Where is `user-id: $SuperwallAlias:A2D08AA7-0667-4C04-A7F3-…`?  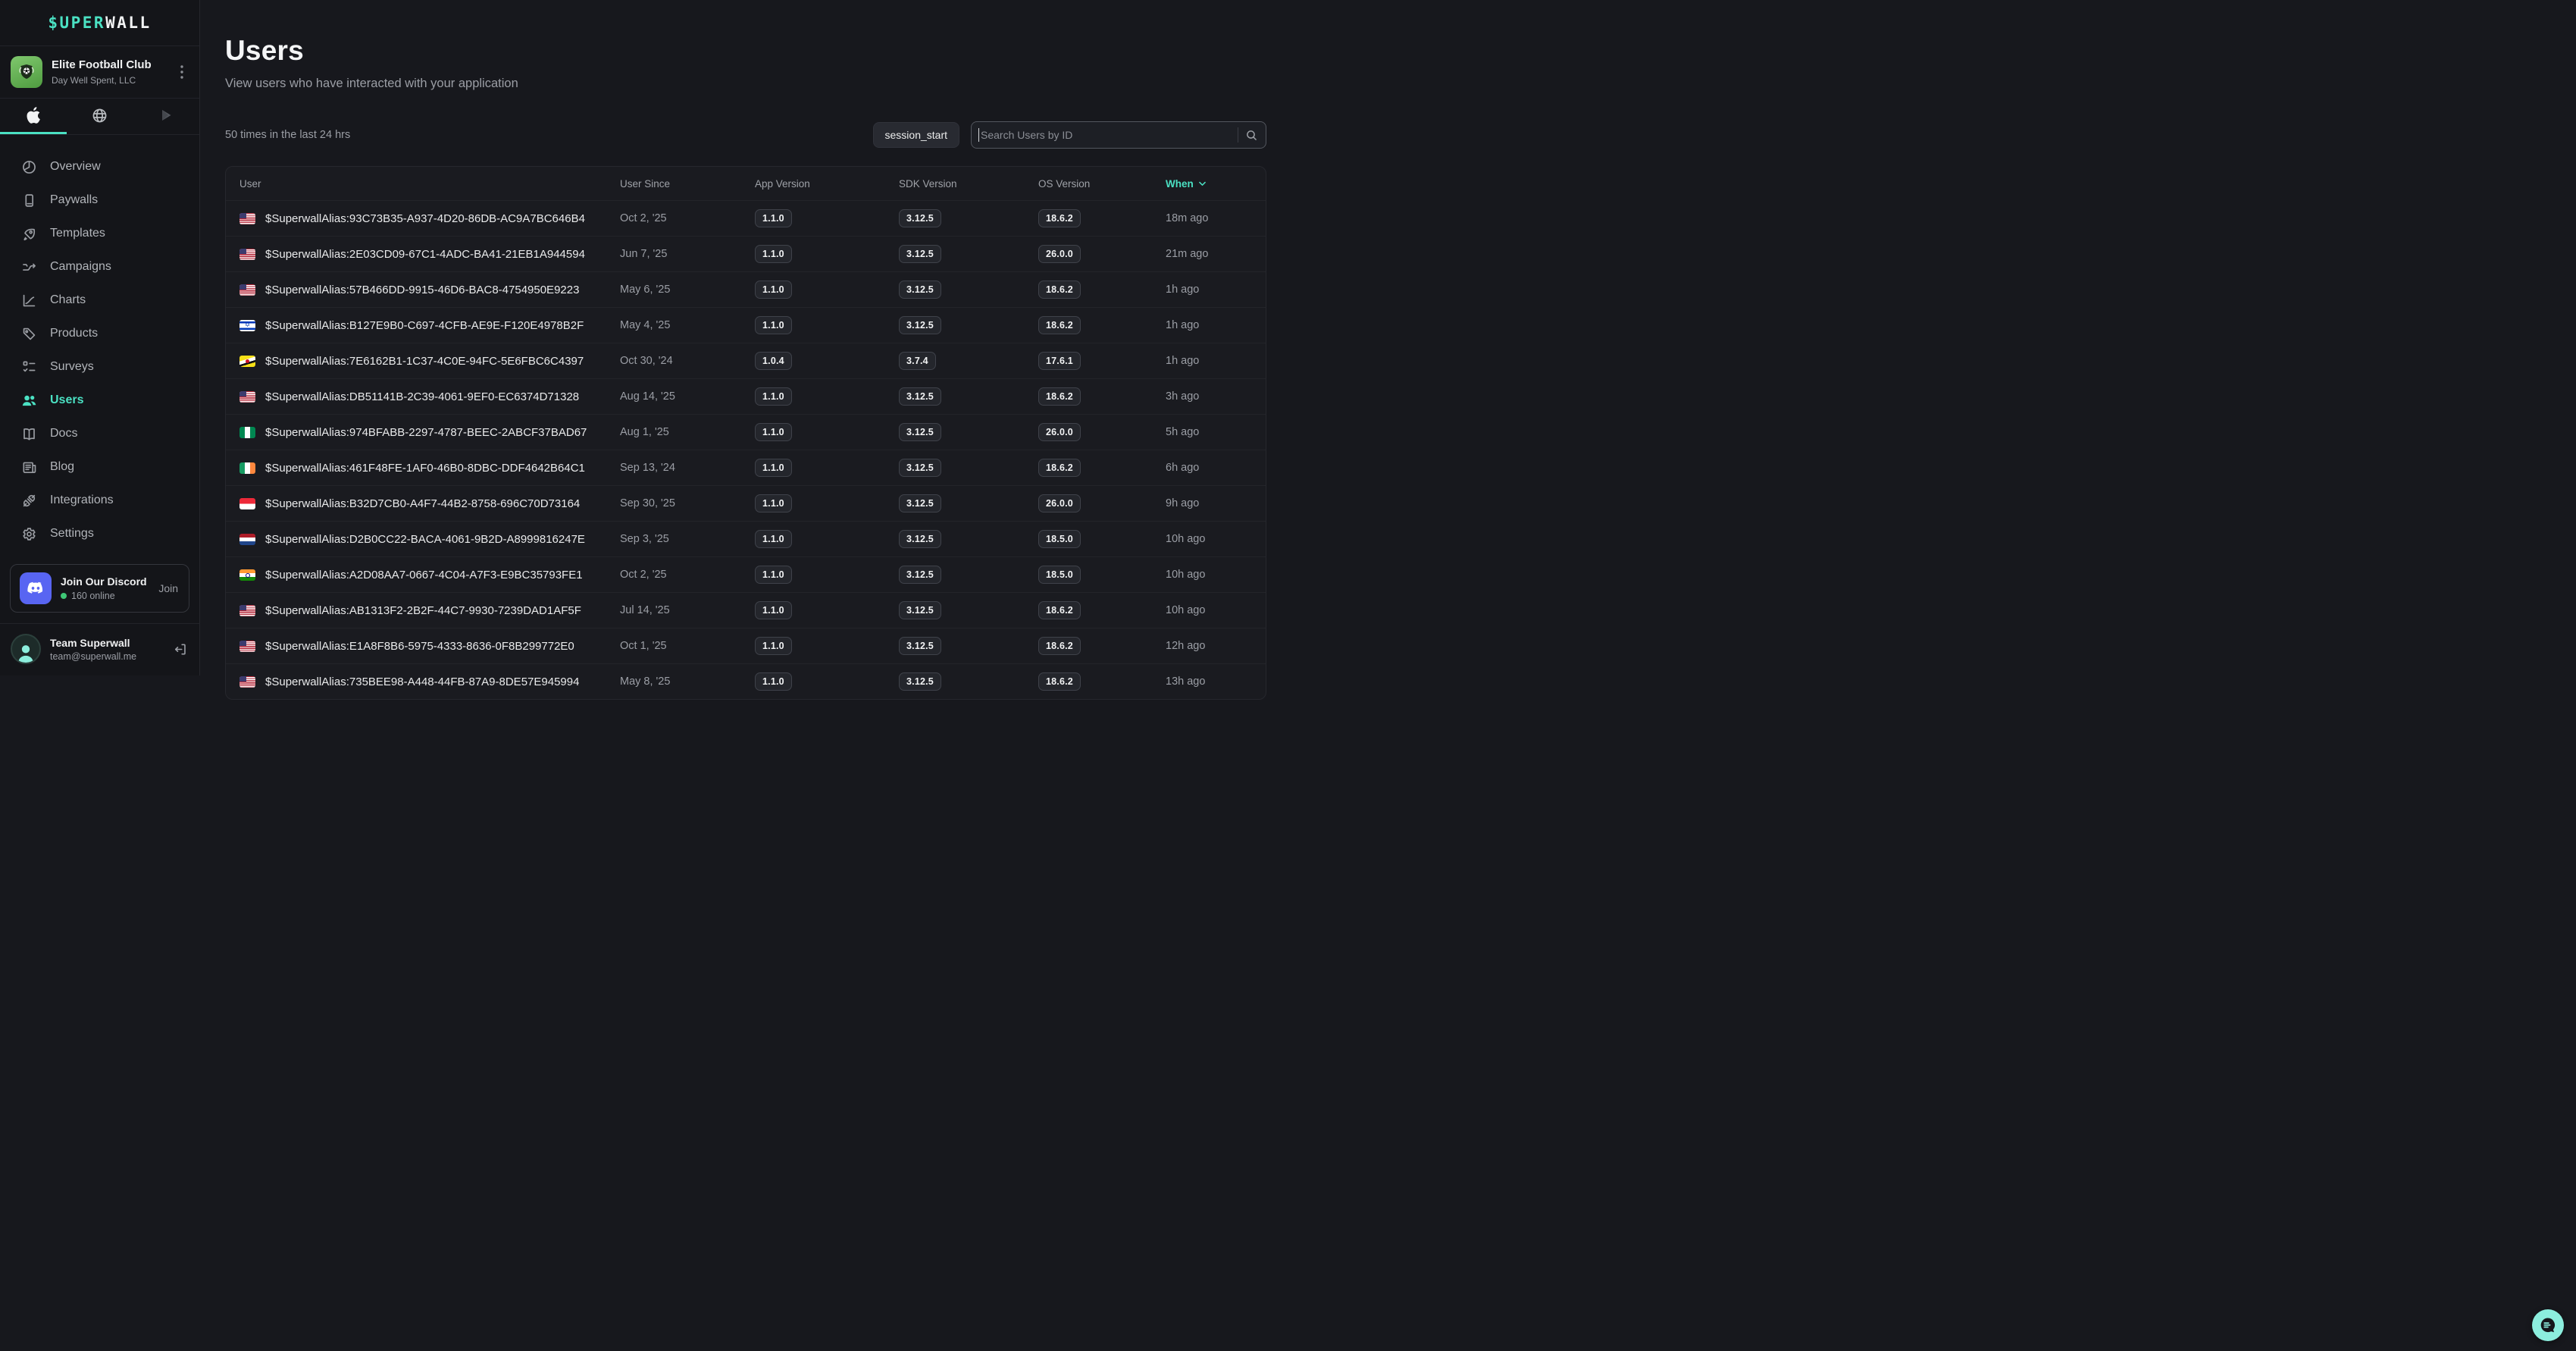 user-id: $SuperwallAlias:A2D08AA7-0667-4C04-A7F3-… is located at coordinates (424, 574).